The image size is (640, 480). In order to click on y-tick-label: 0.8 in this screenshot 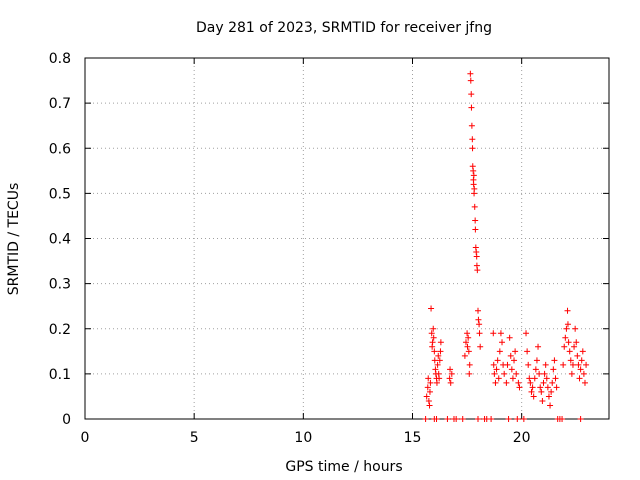, I will do `click(60, 59)`.